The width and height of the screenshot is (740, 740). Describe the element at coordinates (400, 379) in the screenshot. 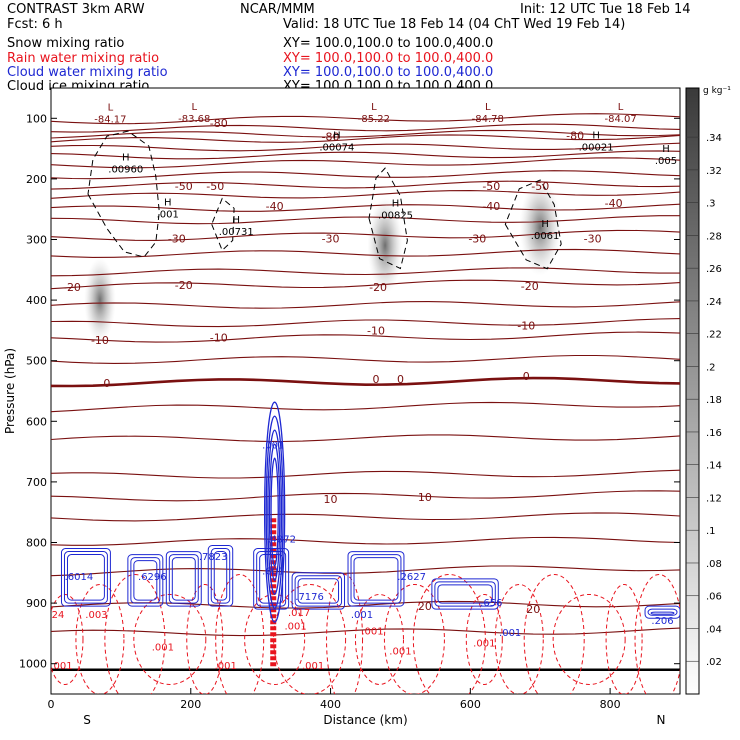

I see `temperature-label-24: 0` at that location.